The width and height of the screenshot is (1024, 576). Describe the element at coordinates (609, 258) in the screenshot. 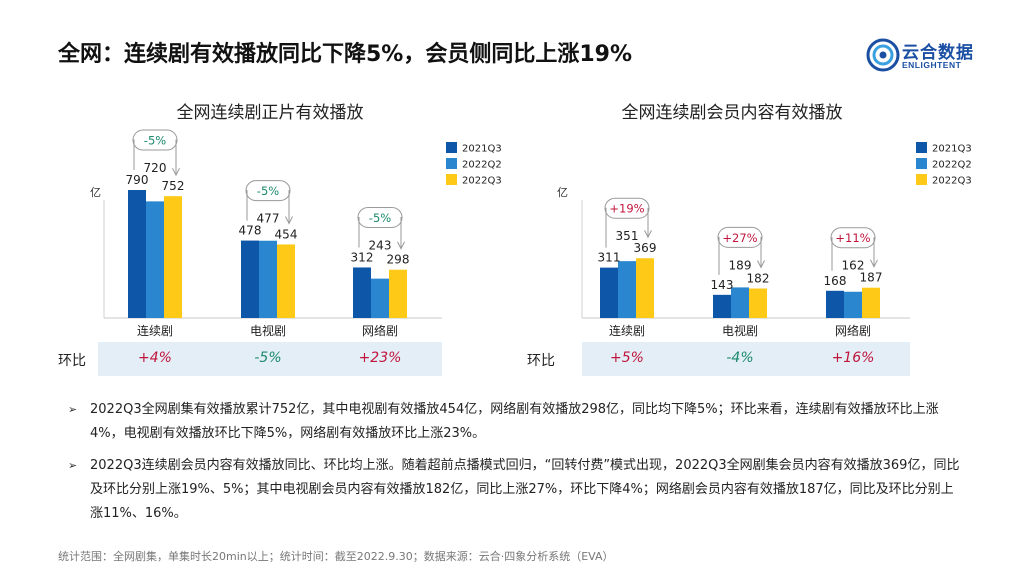

I see `data-label: 311` at that location.